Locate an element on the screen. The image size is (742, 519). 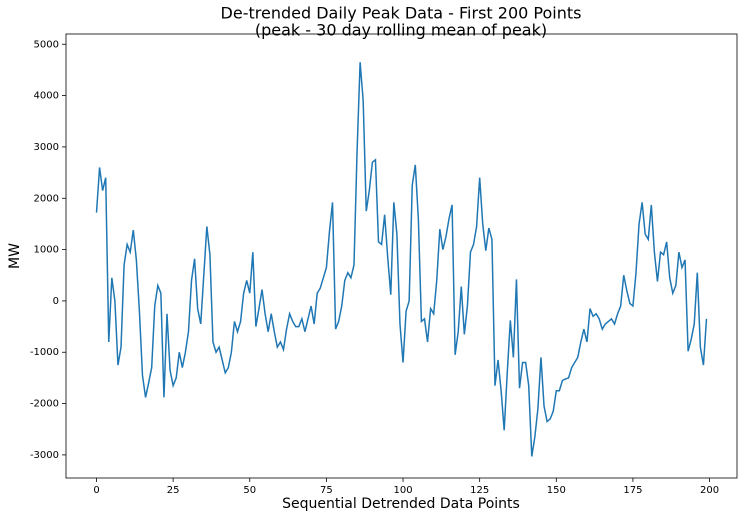
x-tick-label: 200 is located at coordinates (709, 490).